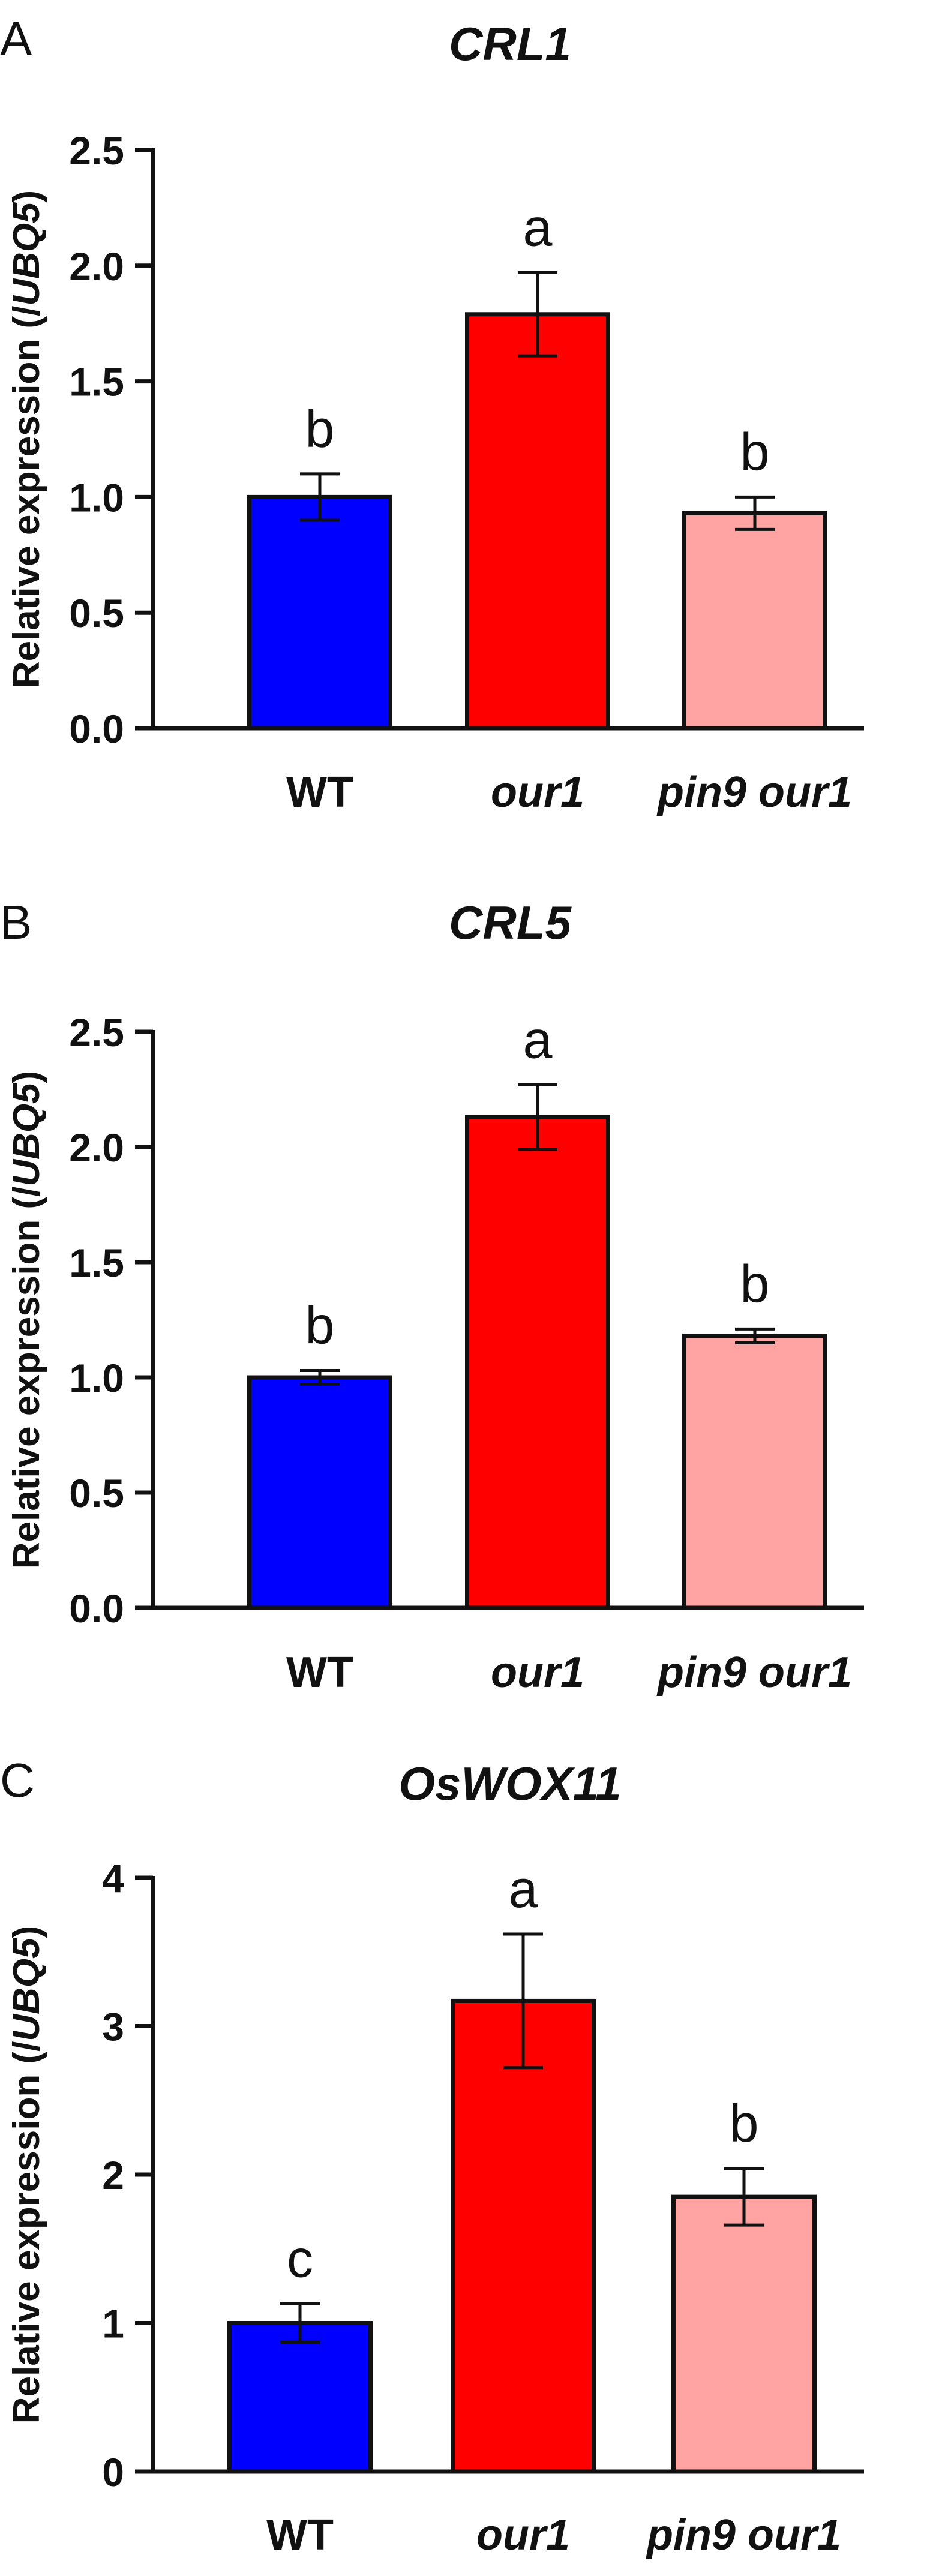 The width and height of the screenshot is (927, 2576). What do you see at coordinates (113, 2027) in the screenshot?
I see `y-tick-label: 3` at bounding box center [113, 2027].